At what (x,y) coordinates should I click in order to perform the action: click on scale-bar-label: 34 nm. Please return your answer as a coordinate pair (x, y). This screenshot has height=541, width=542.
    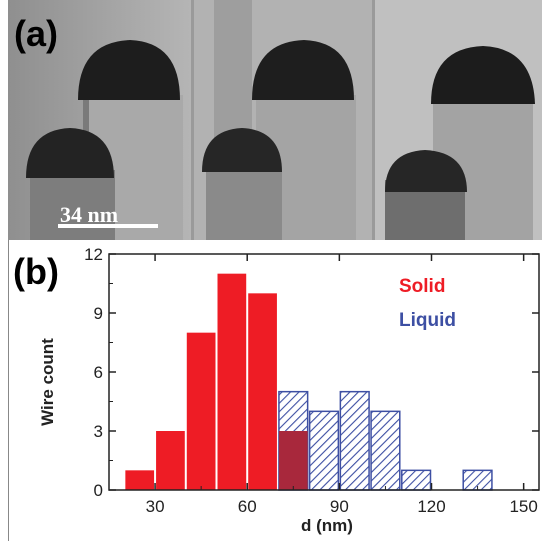
    Looking at the image, I should click on (89, 214).